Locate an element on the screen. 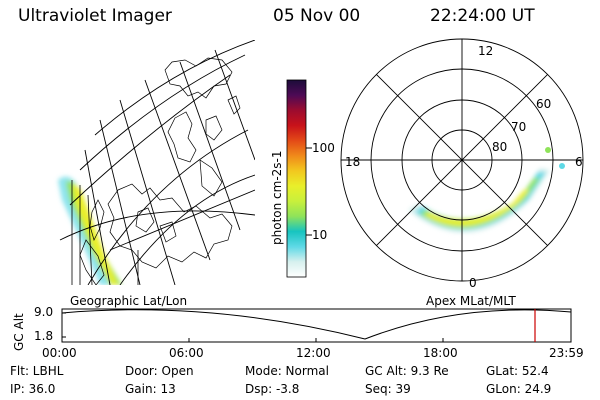 This screenshot has height=400, width=600. info-glon: GLon: 24.9 is located at coordinates (519, 389).